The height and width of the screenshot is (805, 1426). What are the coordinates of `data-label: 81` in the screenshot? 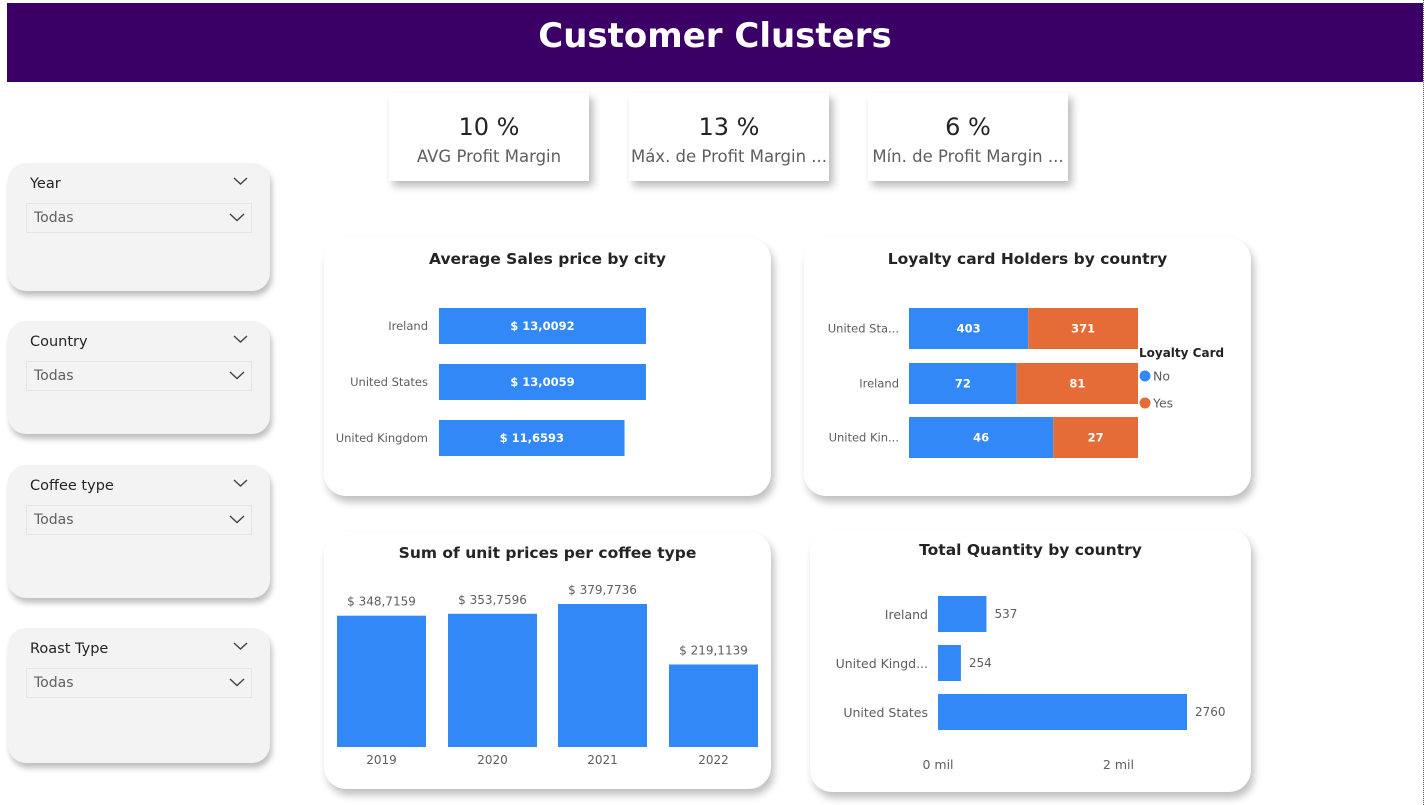 It's located at (1077, 384).